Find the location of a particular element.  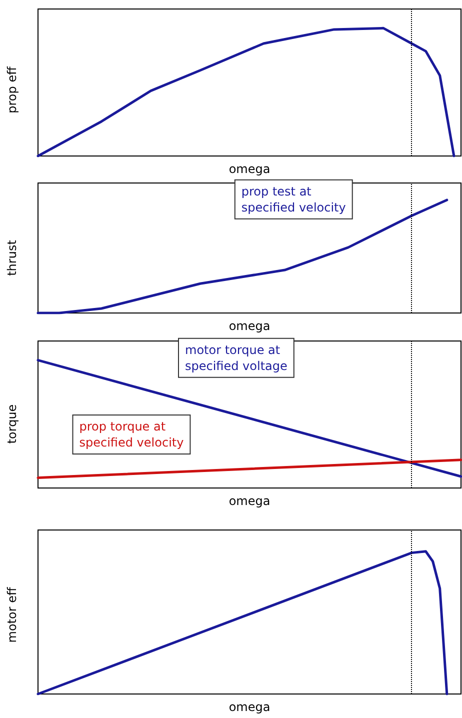

text: prop test at specified velocity is located at coordinates (293, 199).